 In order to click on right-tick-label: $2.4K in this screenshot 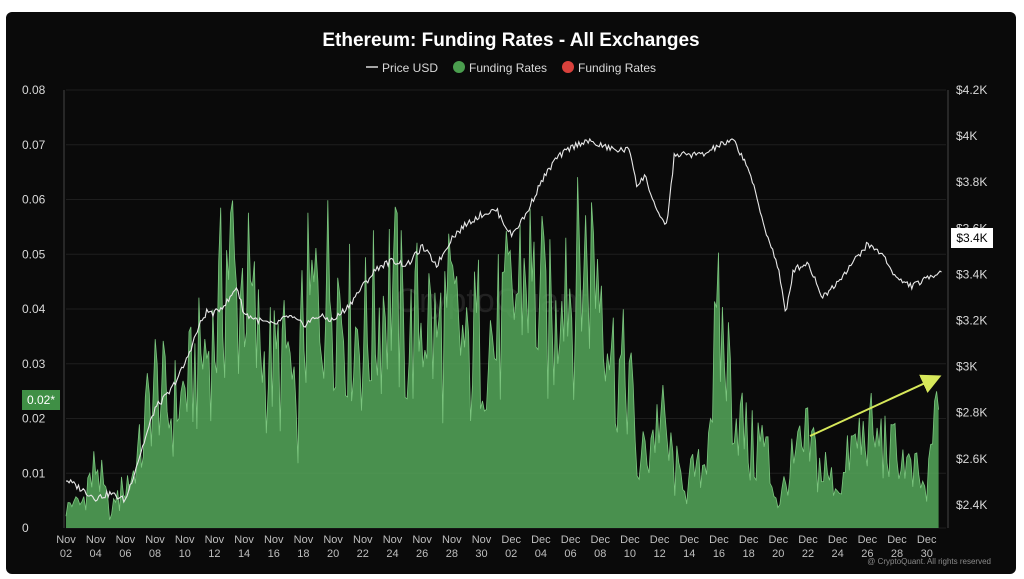, I will do `click(971, 505)`.